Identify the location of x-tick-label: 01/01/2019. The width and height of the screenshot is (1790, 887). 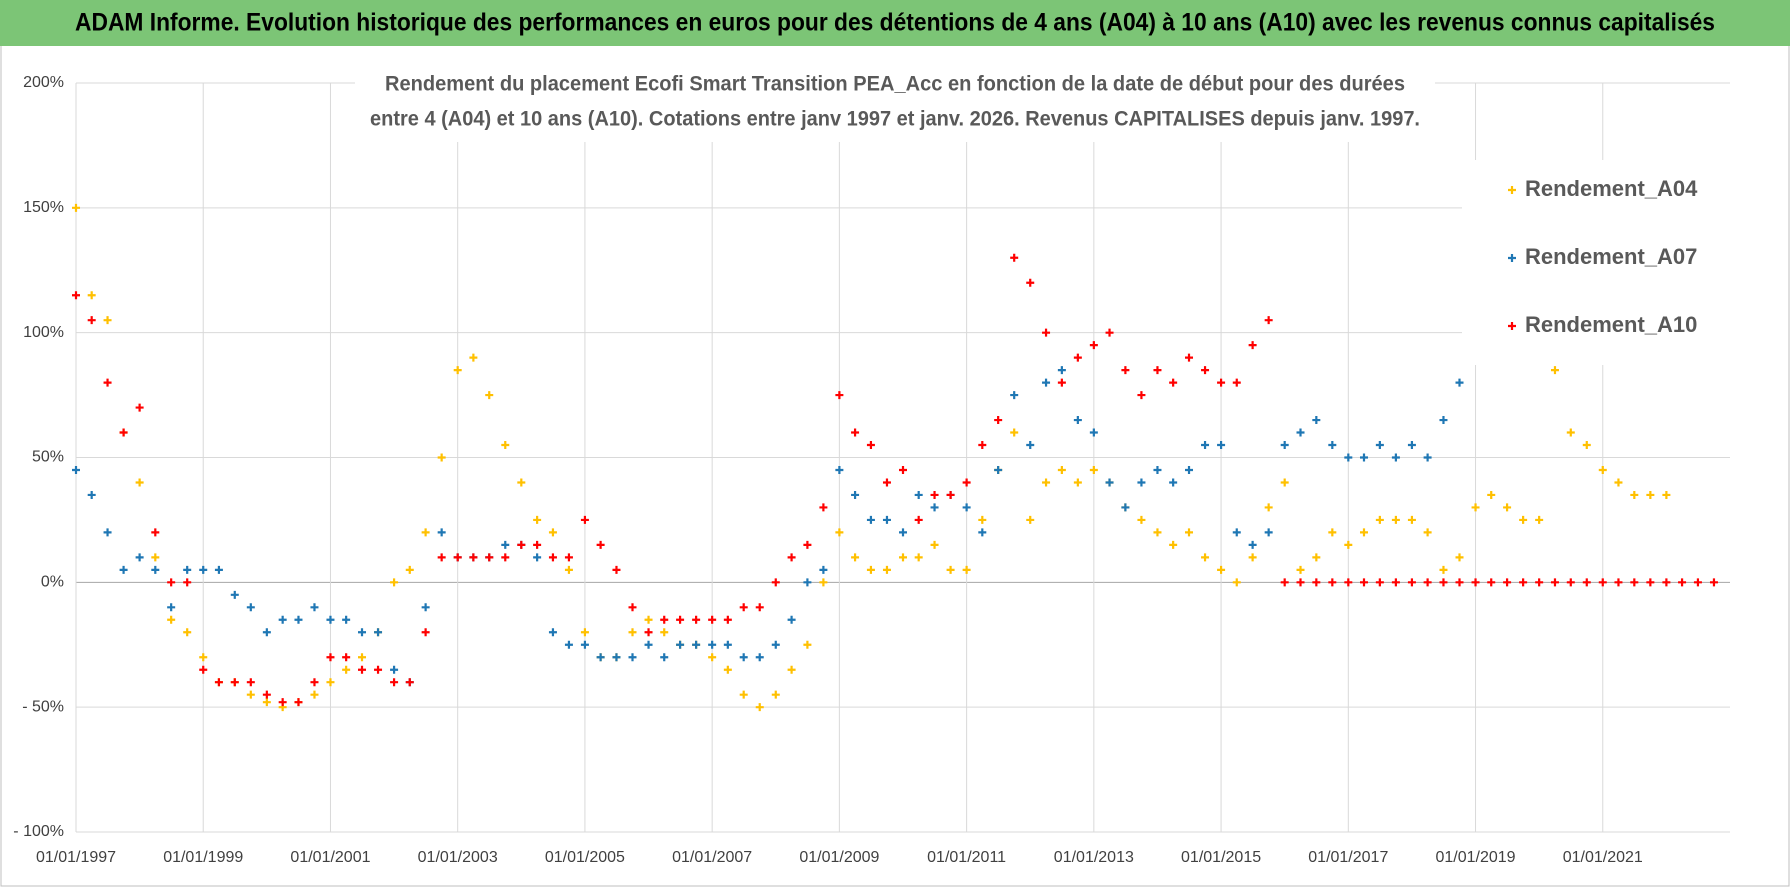
(1475, 857).